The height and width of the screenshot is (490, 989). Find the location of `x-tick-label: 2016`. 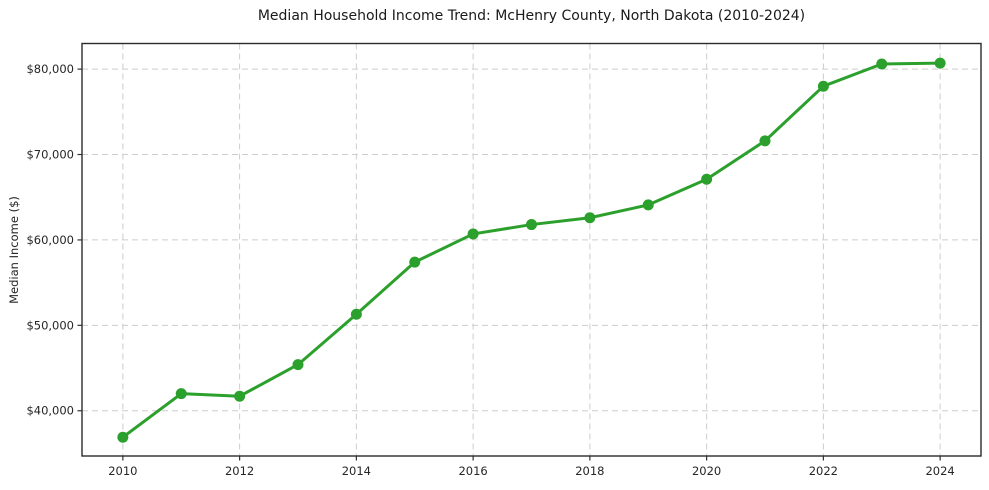

x-tick-label: 2016 is located at coordinates (472, 471).